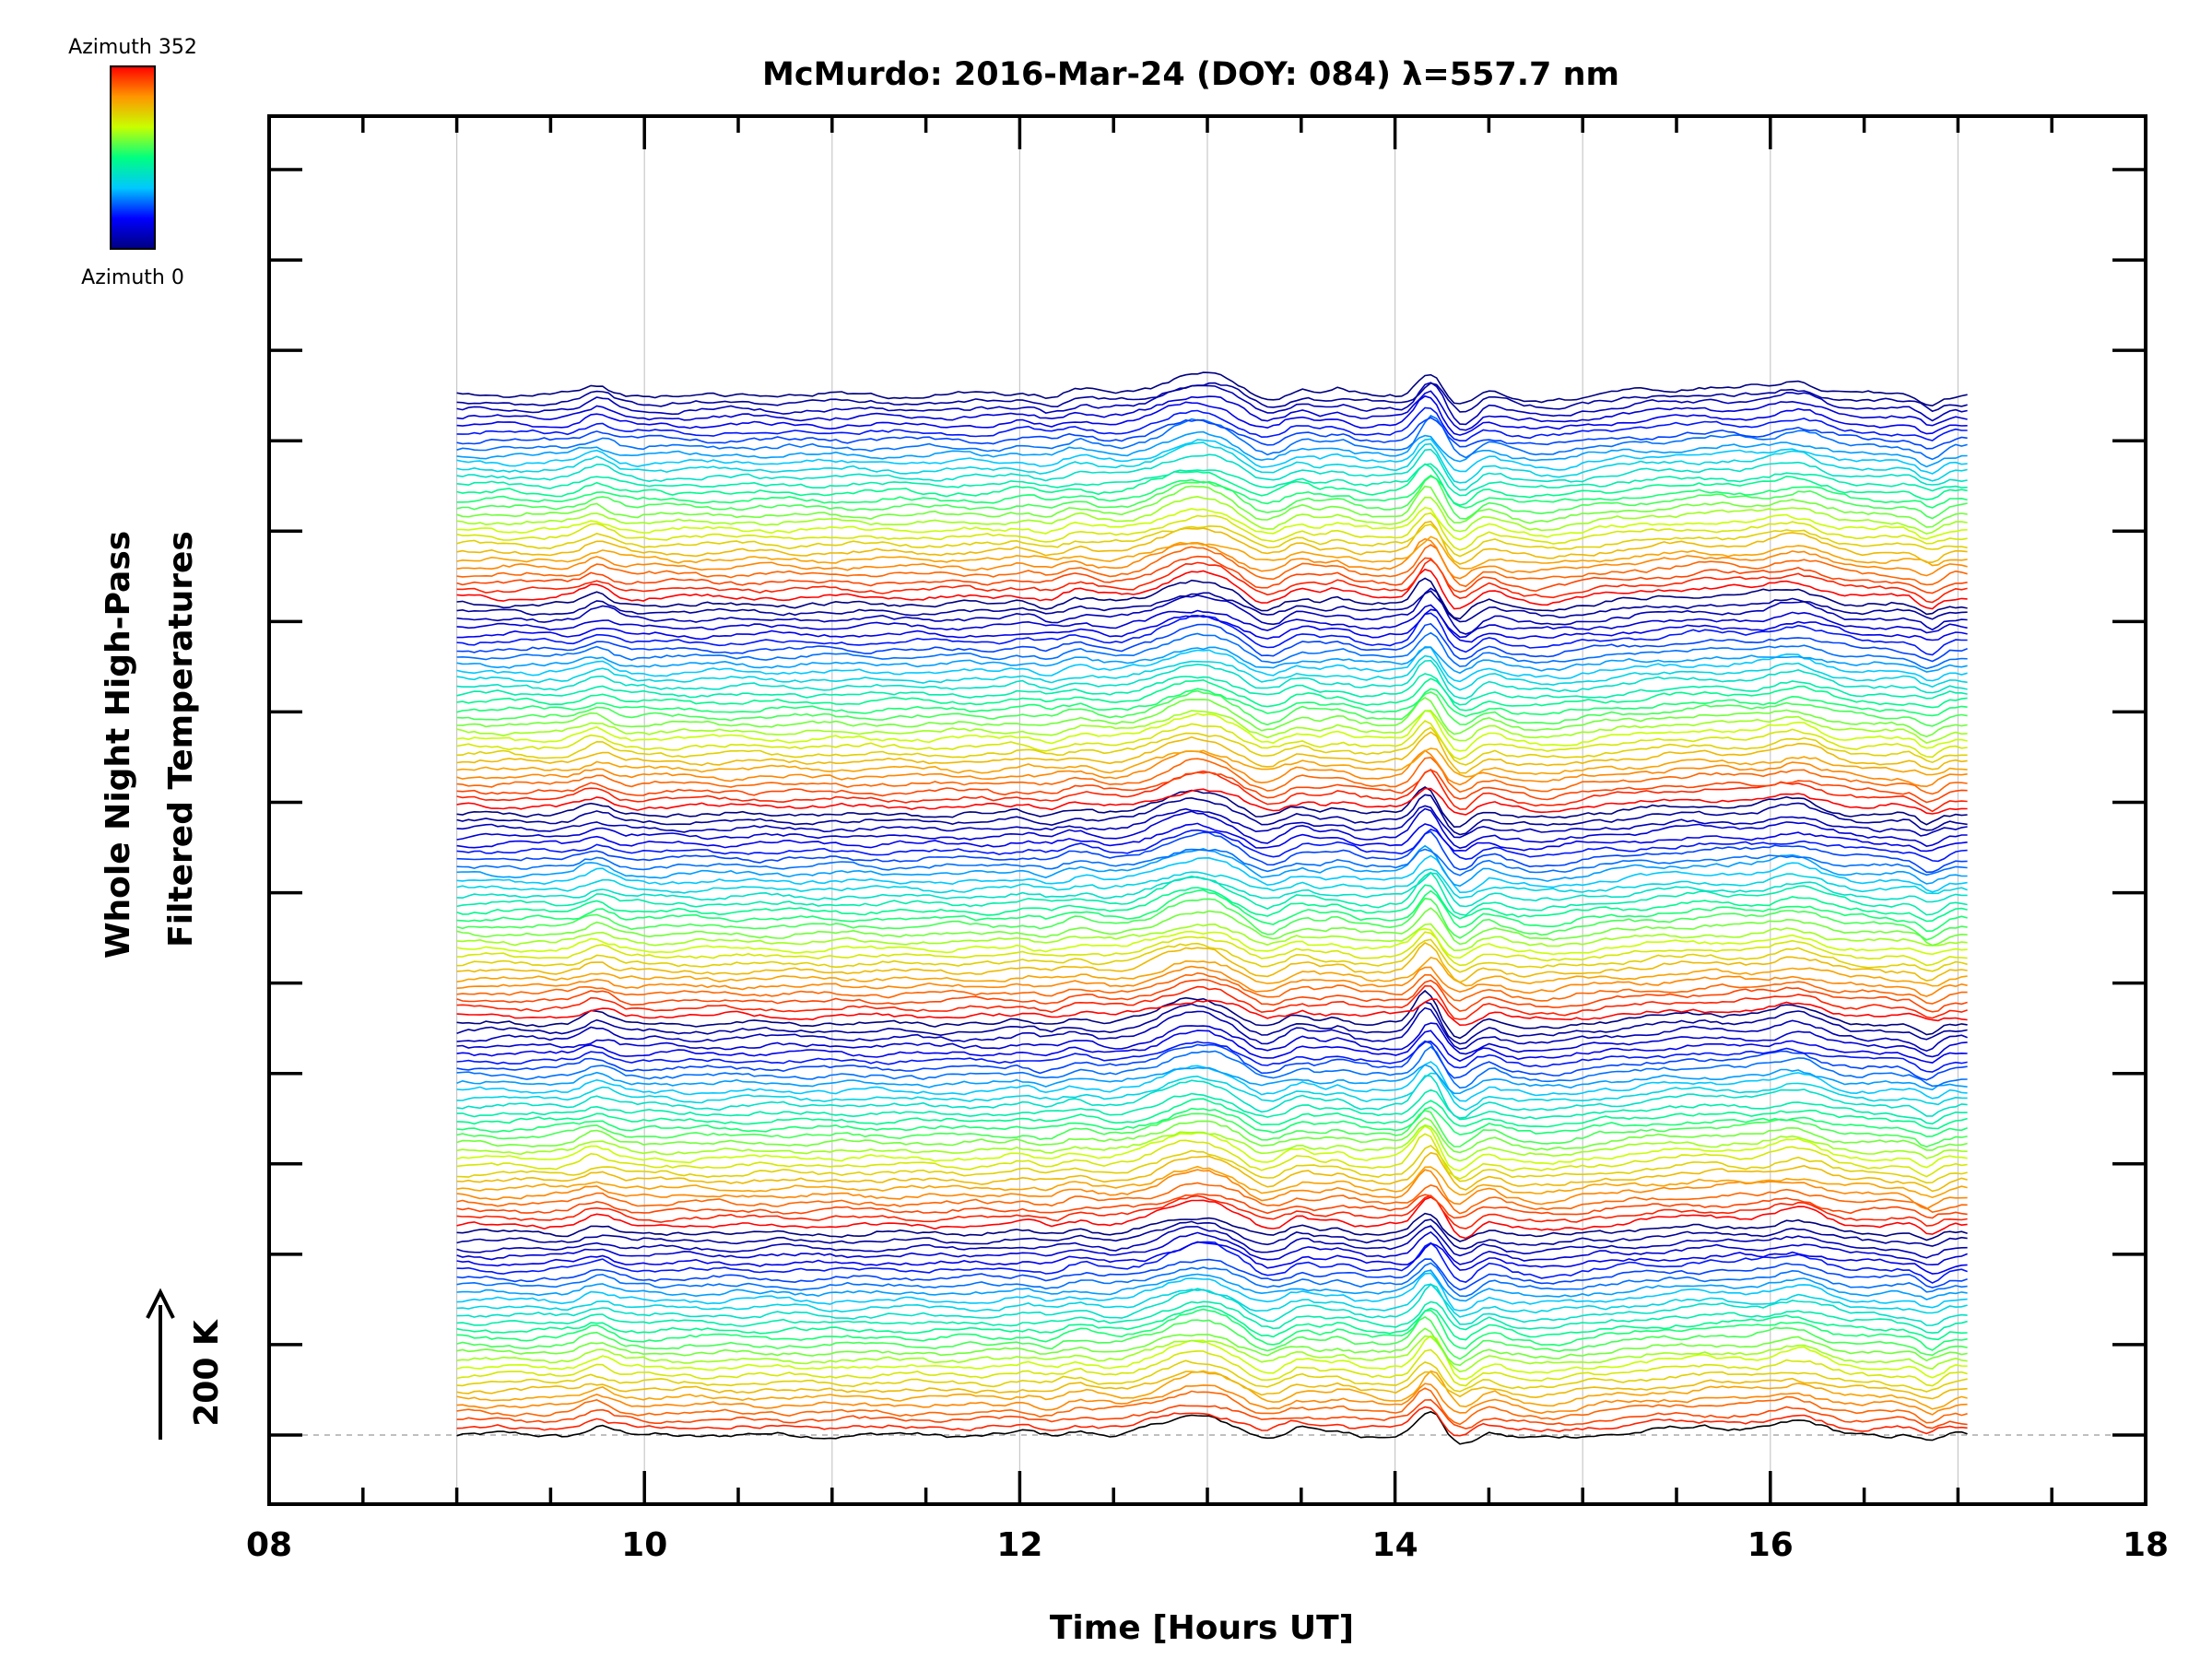 The height and width of the screenshot is (1659, 2212). Describe the element at coordinates (269, 1545) in the screenshot. I see `x-tick-label: 08` at that location.